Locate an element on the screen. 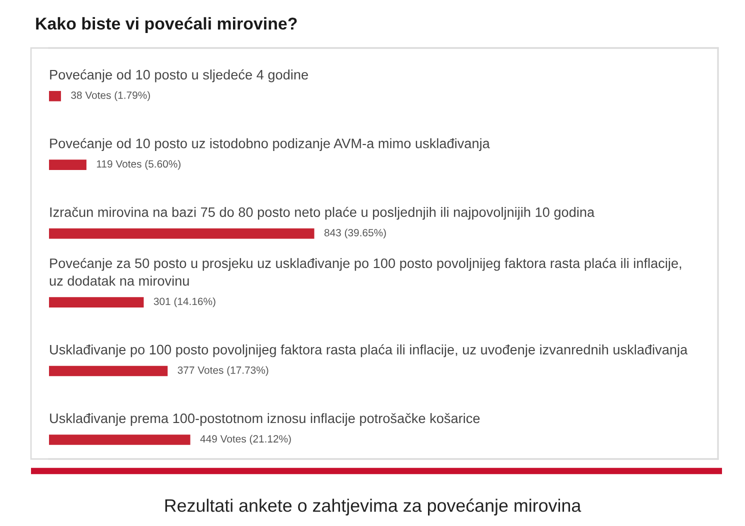 The image size is (745, 526). y-tick-label: Povećanje od 10 posto uz istodobno podizanje AVM-a mimo usklađivanja is located at coordinates (270, 144).